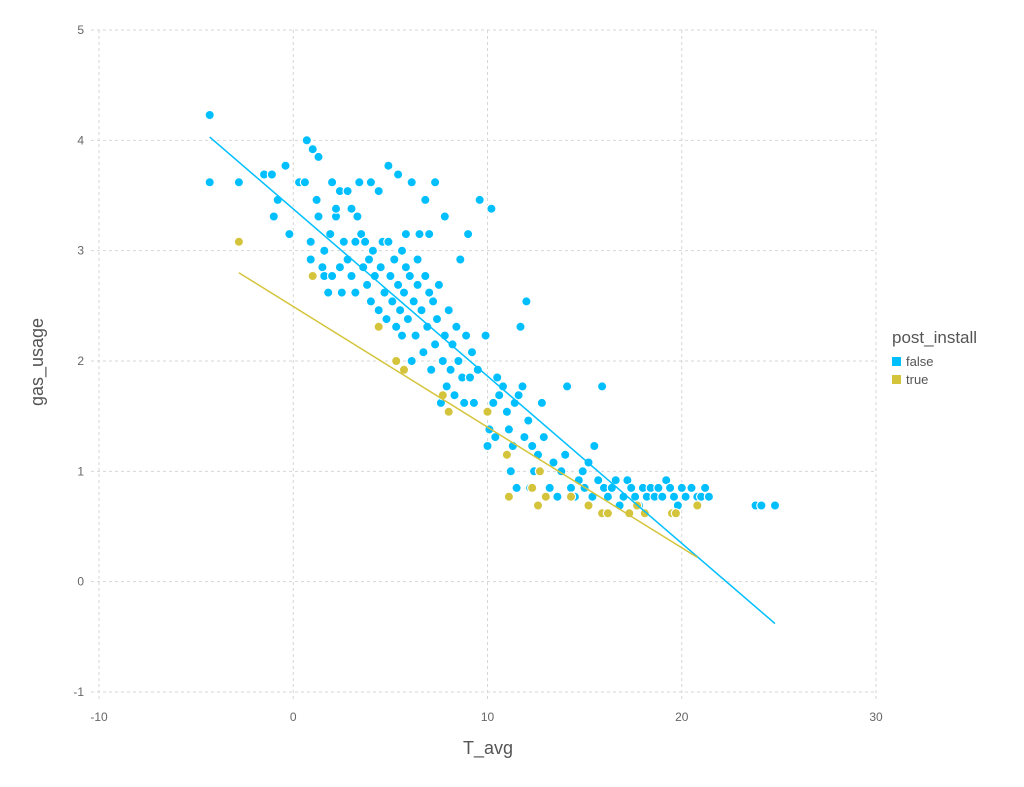 Image resolution: width=1024 pixels, height=787 pixels. What do you see at coordinates (682, 717) in the screenshot?
I see `x-tick-label: 20` at bounding box center [682, 717].